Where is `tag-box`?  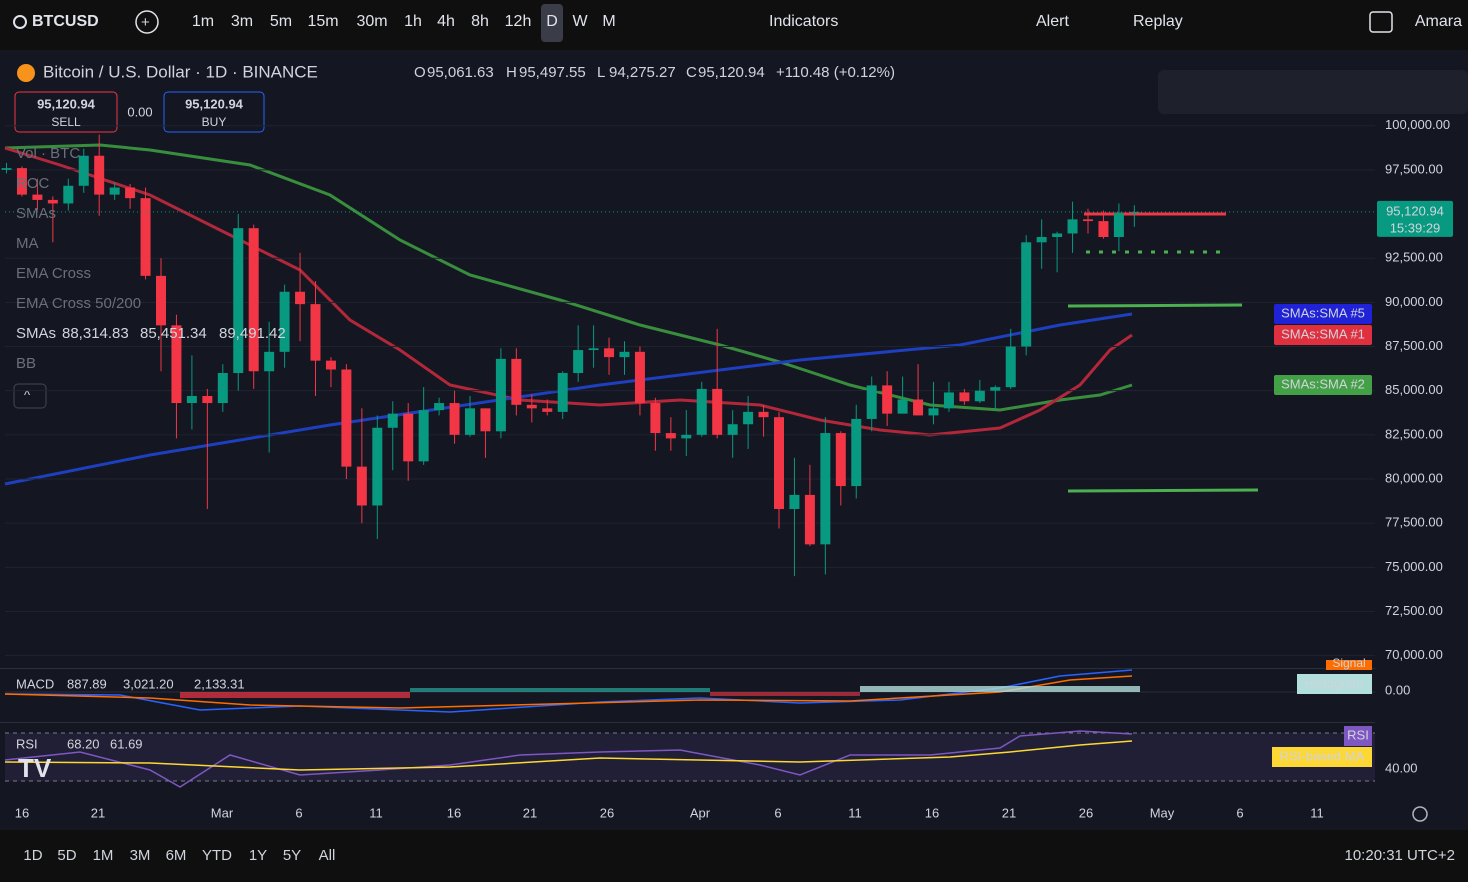 tag-box is located at coordinates (1349, 665).